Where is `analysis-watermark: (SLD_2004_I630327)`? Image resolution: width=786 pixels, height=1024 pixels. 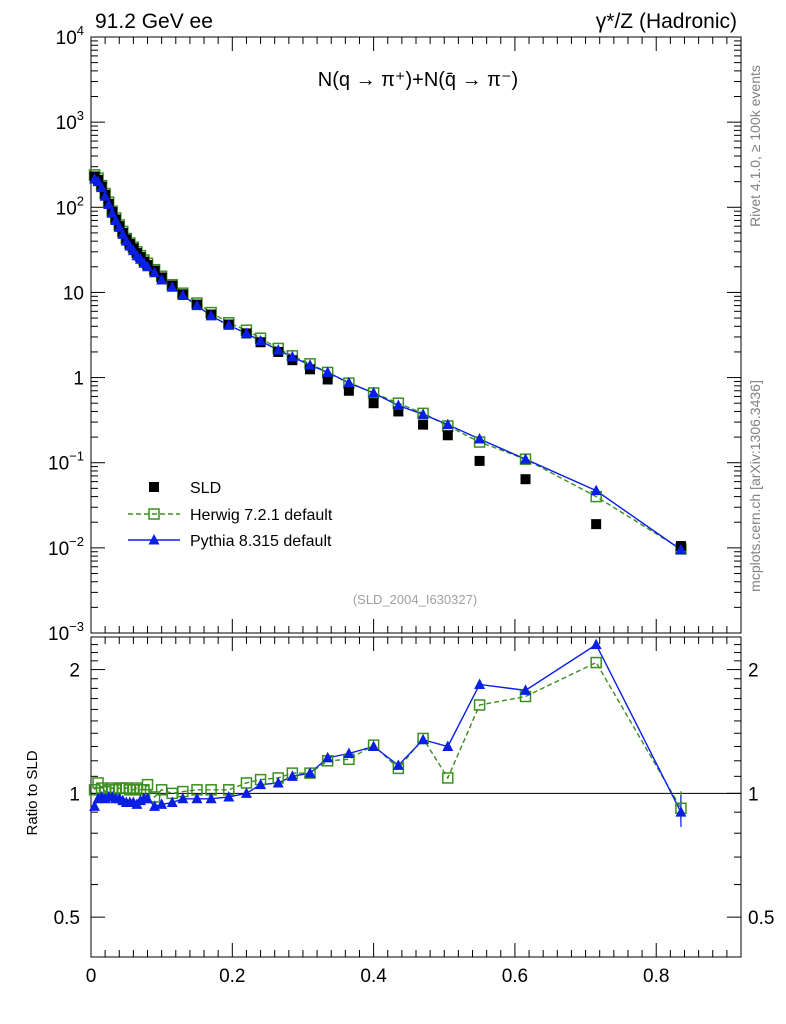 analysis-watermark: (SLD_2004_I630327) is located at coordinates (415, 599).